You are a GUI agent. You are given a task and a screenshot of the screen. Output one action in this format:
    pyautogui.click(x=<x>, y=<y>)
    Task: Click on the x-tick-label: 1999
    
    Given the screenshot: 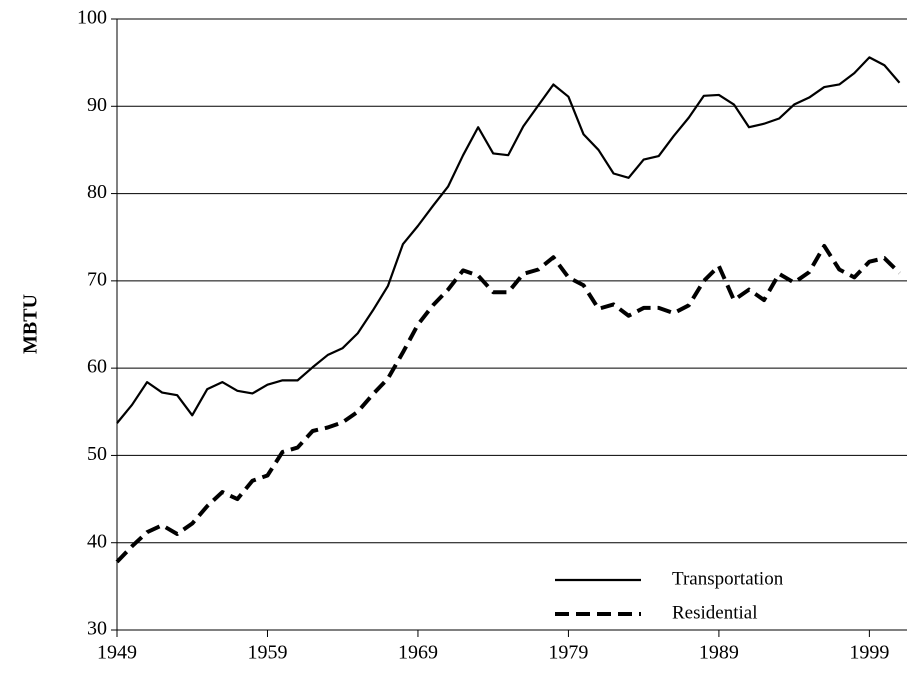 What is the action you would take?
    pyautogui.click(x=869, y=653)
    